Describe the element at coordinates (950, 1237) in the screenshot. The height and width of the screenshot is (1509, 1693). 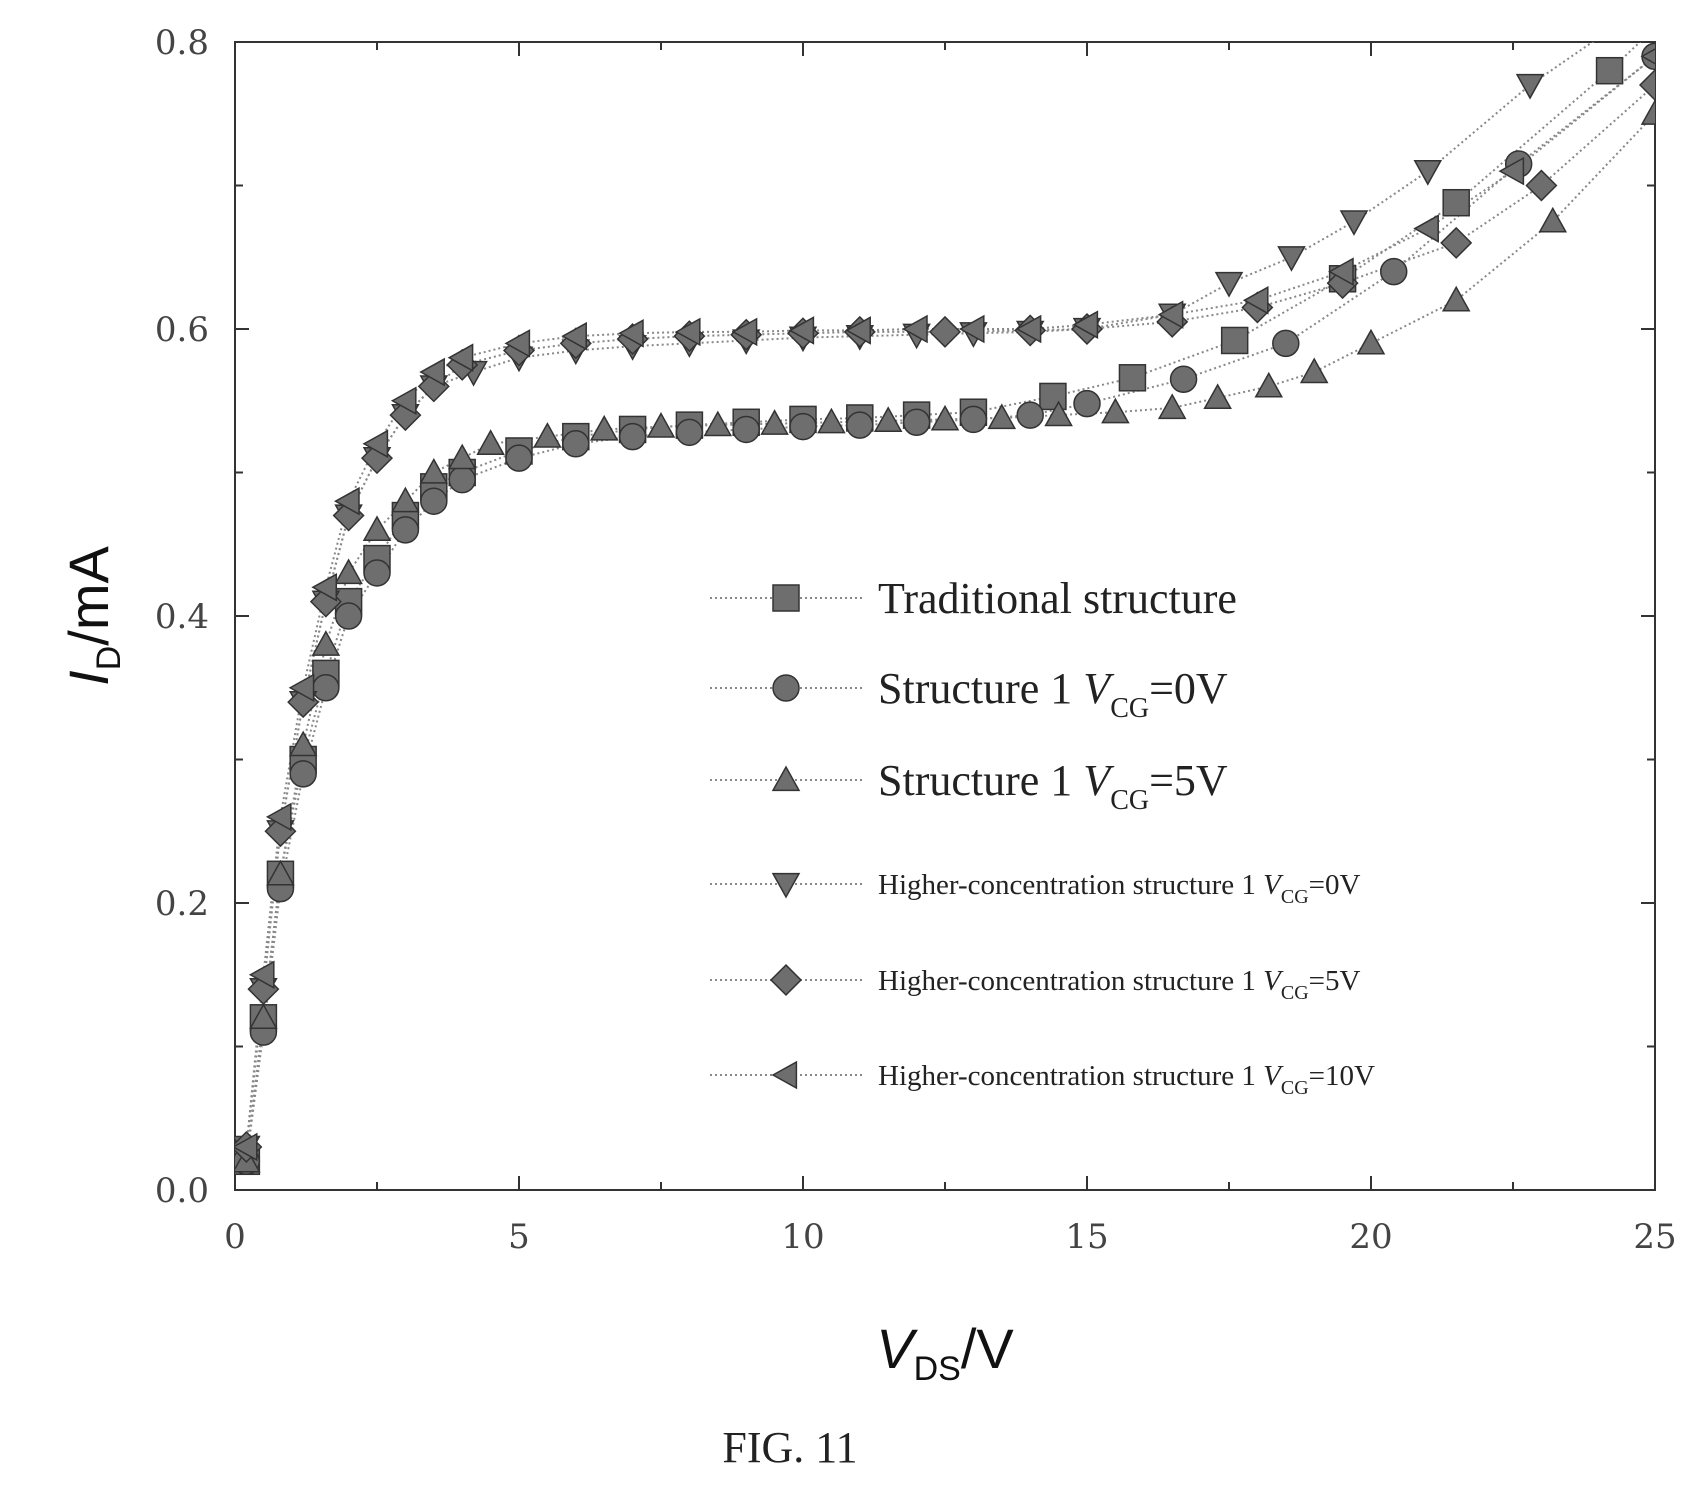
I see `x-axis-tick-labels: 0 5 10 15 20 25` at that location.